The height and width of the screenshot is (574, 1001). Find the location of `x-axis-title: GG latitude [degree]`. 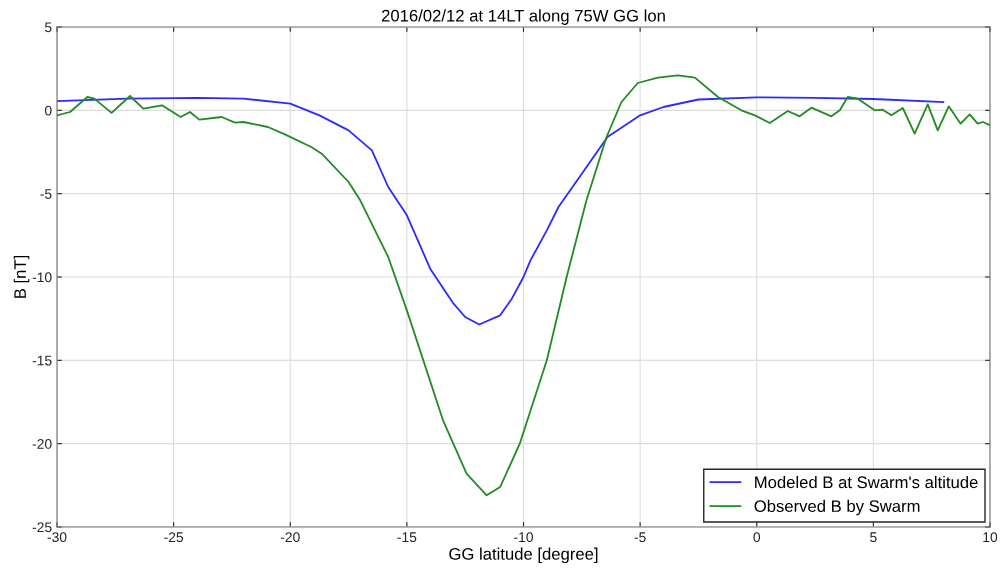

x-axis-title: GG latitude [degree] is located at coordinates (523, 555).